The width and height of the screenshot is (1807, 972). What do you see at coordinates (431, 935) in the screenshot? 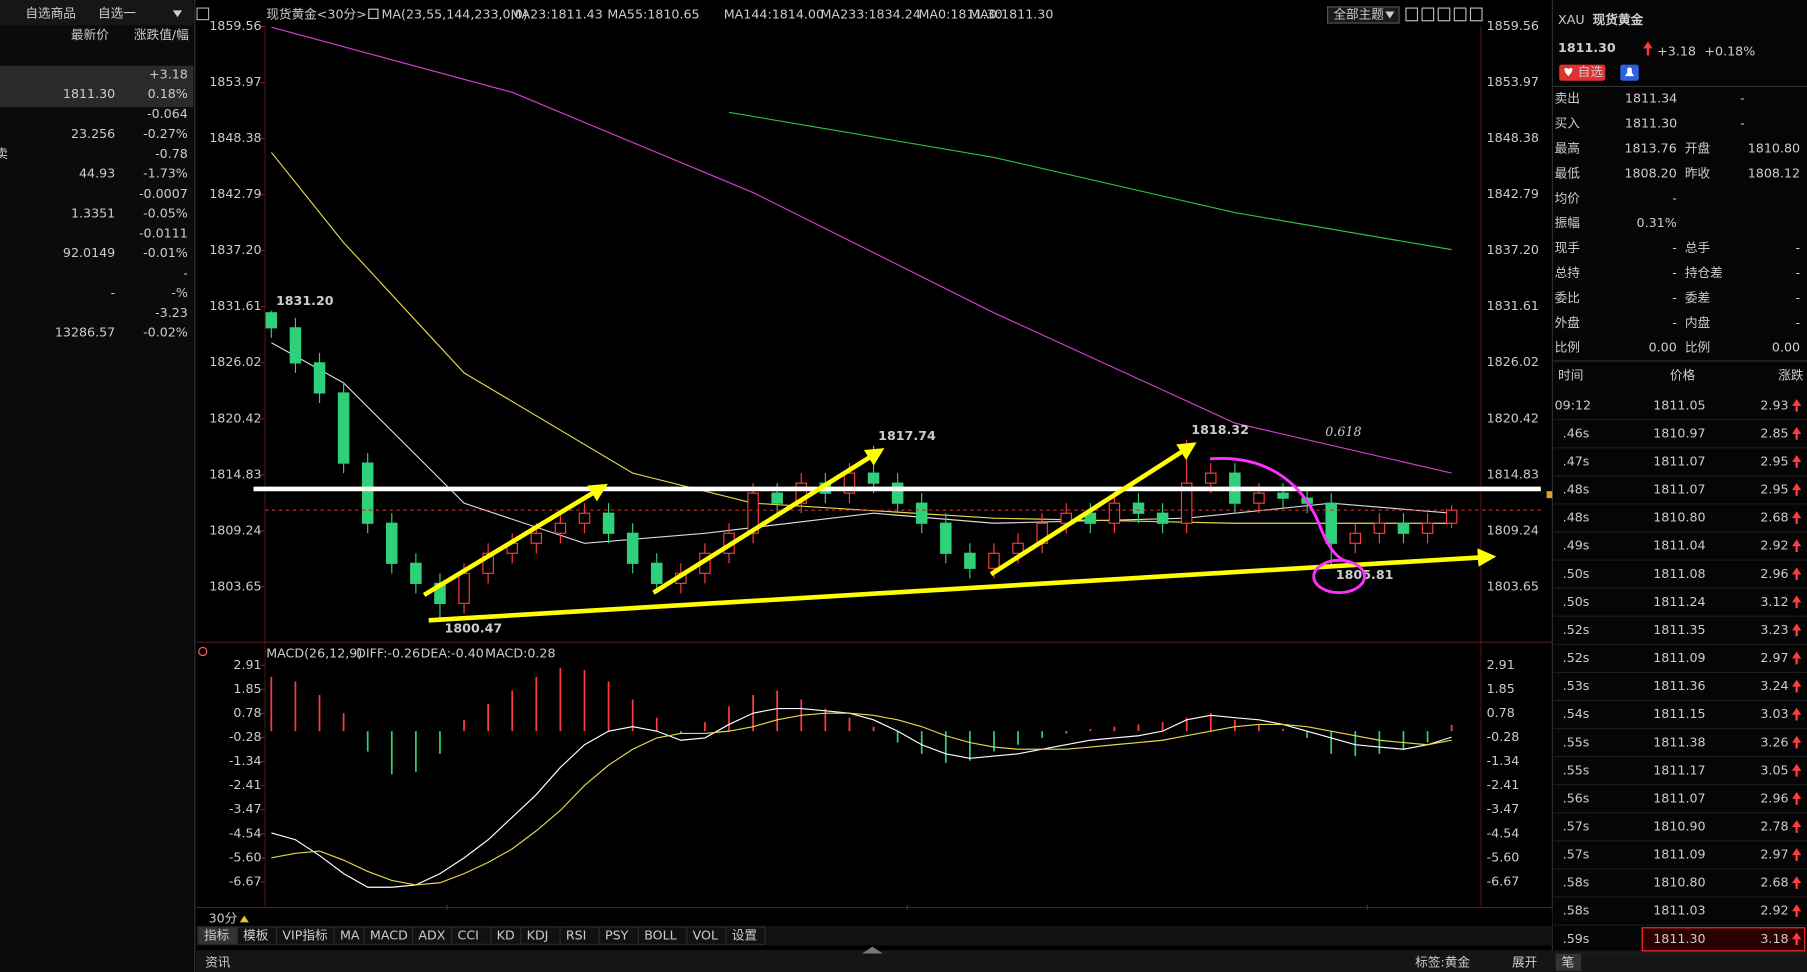
I see `indicator-tab-label: ADX` at bounding box center [431, 935].